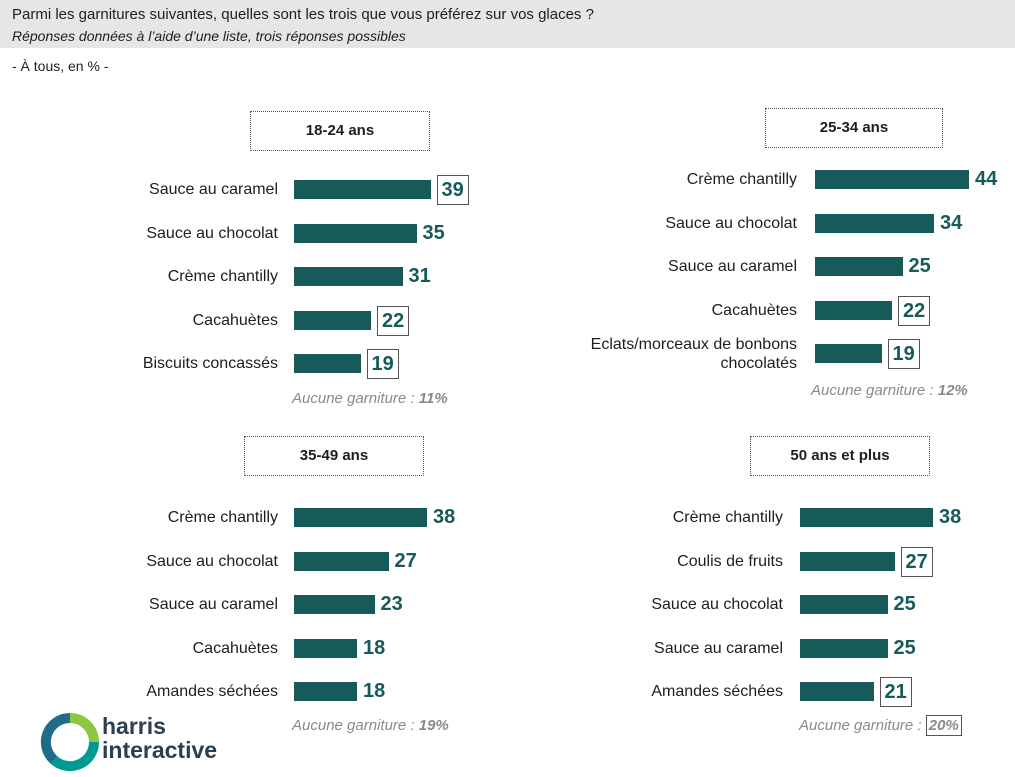 The height and width of the screenshot is (777, 1015). What do you see at coordinates (70, 742) in the screenshot?
I see `logo-ring-icon` at bounding box center [70, 742].